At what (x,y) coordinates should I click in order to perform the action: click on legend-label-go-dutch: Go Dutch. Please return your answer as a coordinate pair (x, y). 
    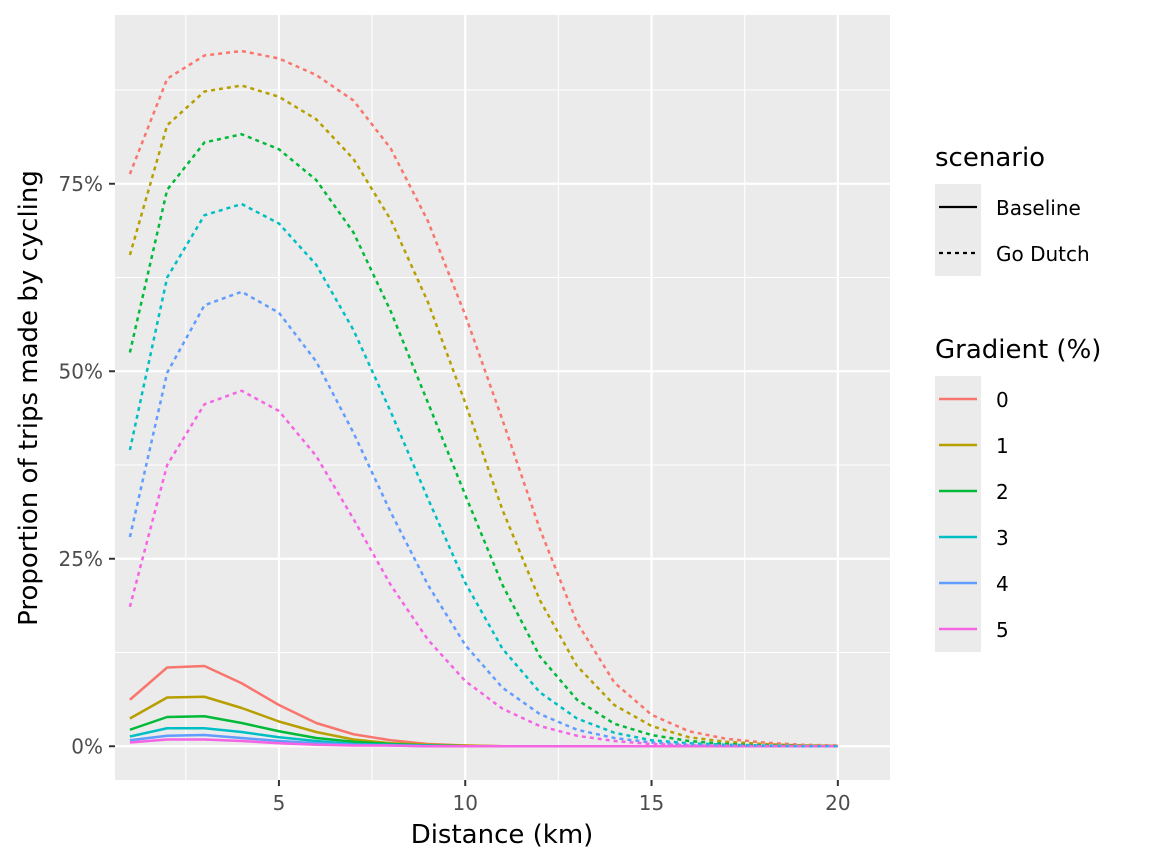
    Looking at the image, I should click on (1043, 254).